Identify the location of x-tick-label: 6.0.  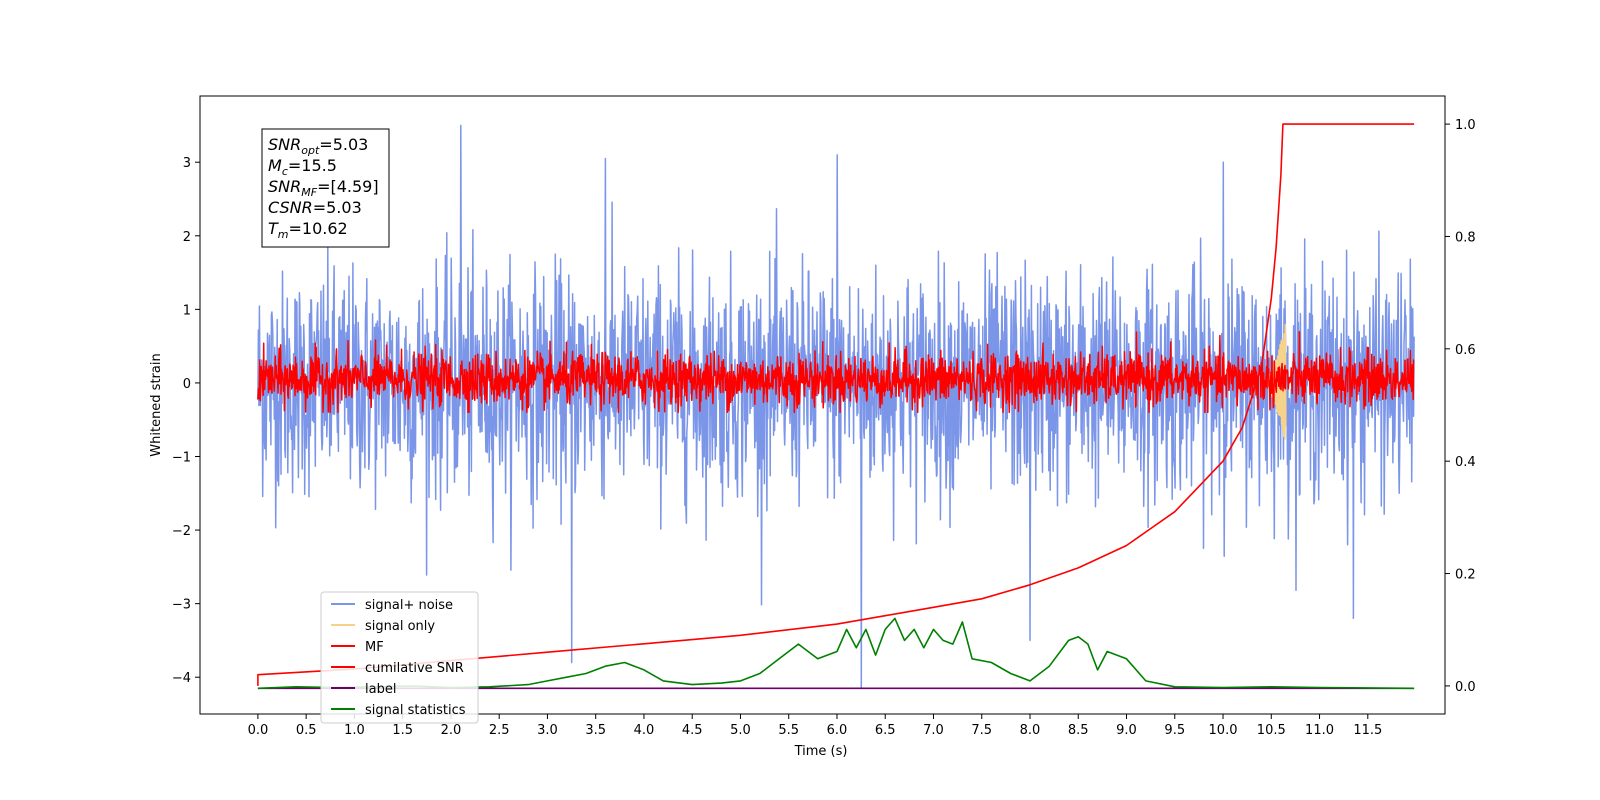
(837, 730).